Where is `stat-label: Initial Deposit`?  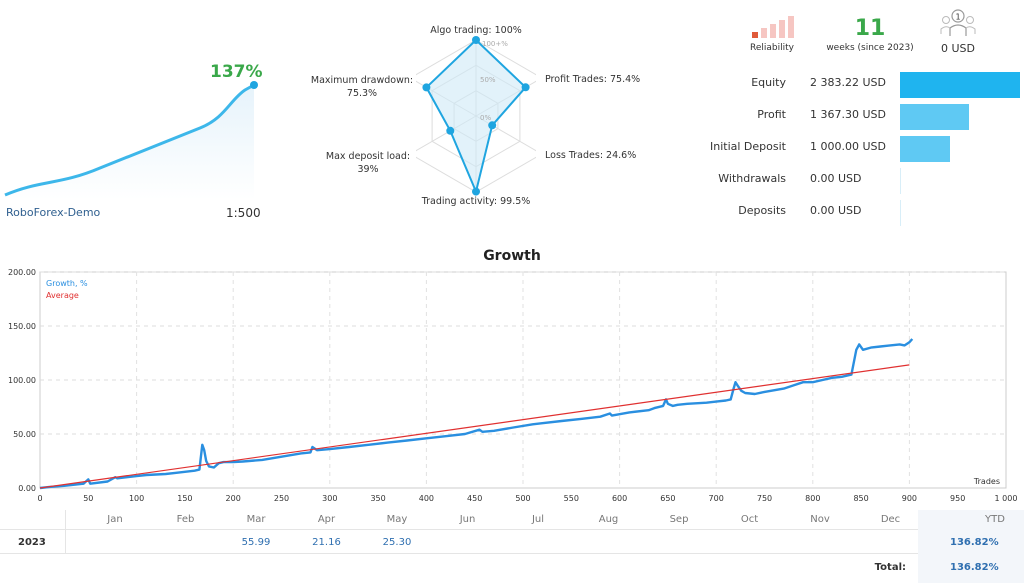
stat-label: Initial Deposit is located at coordinates (748, 146).